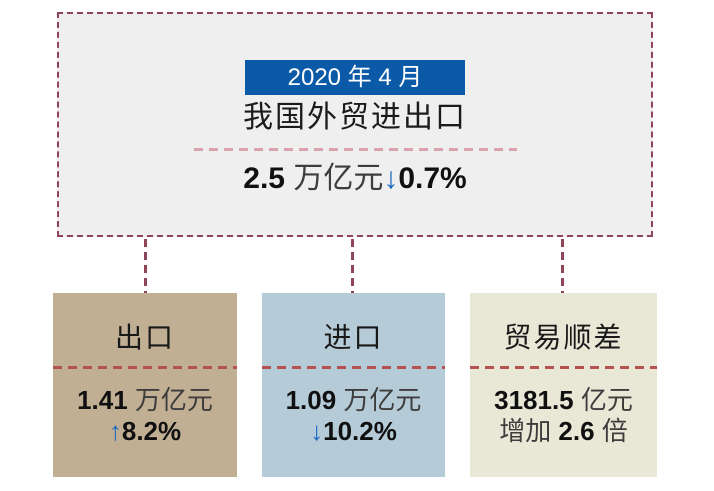 The height and width of the screenshot is (491, 714). I want to click on import-change: 10.2%, so click(360, 431).